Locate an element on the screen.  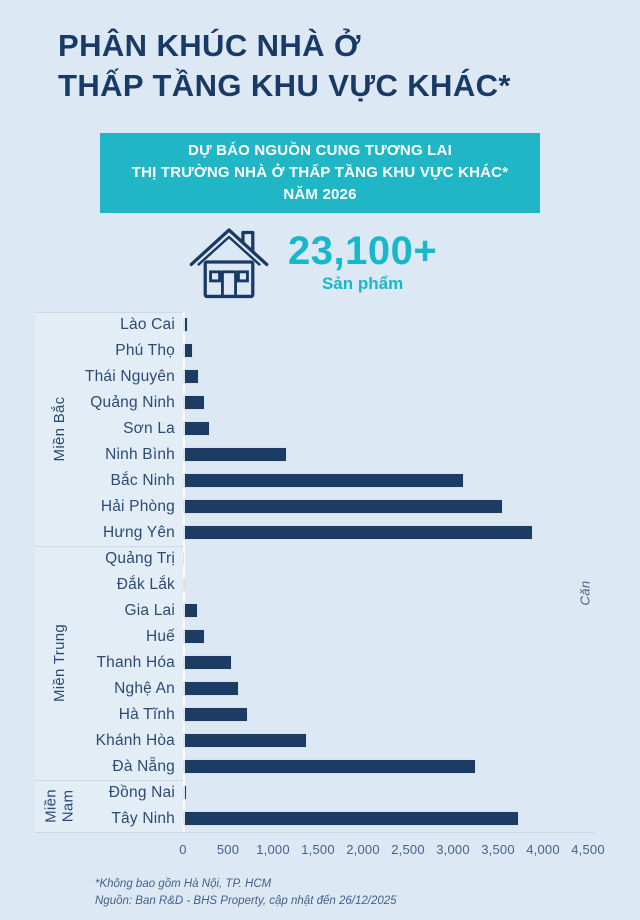
total-supply-stat: 23,100+ Sản phẩm is located at coordinates (338, 262).